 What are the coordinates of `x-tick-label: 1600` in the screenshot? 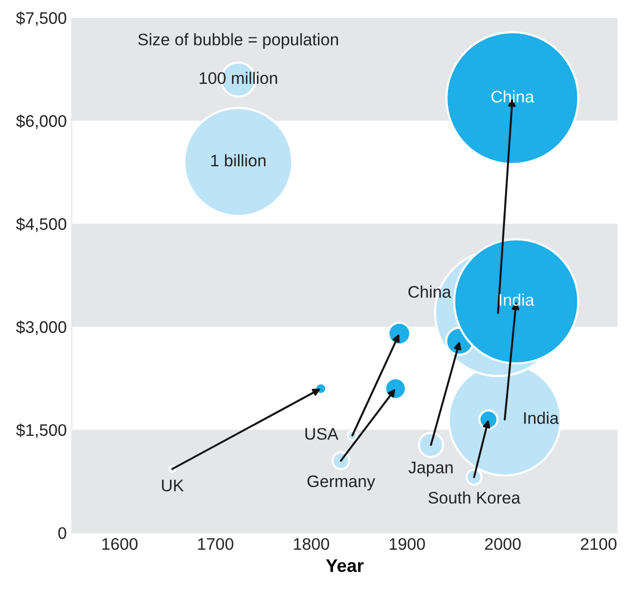 It's located at (120, 544).